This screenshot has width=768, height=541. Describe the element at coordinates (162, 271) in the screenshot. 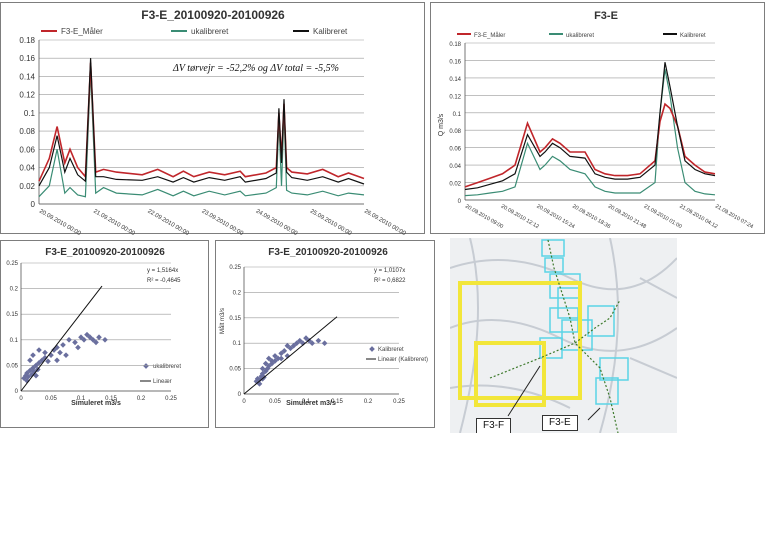

I see `trend-equation: y = 1,5164x` at that location.